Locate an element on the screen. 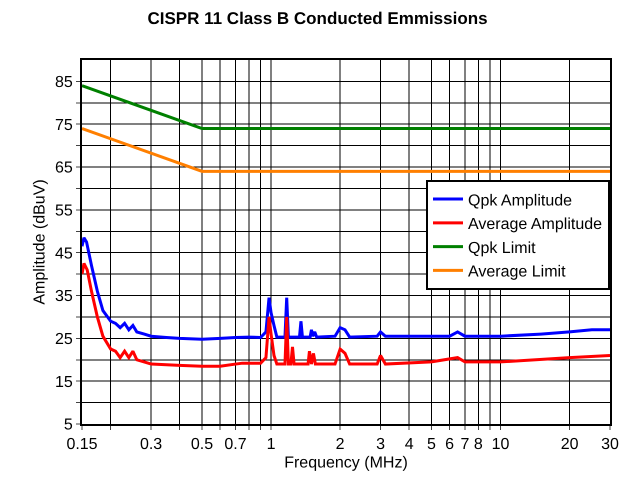 Image resolution: width=635 pixels, height=480 pixels. legend-label: Qpk Limit is located at coordinates (502, 248).